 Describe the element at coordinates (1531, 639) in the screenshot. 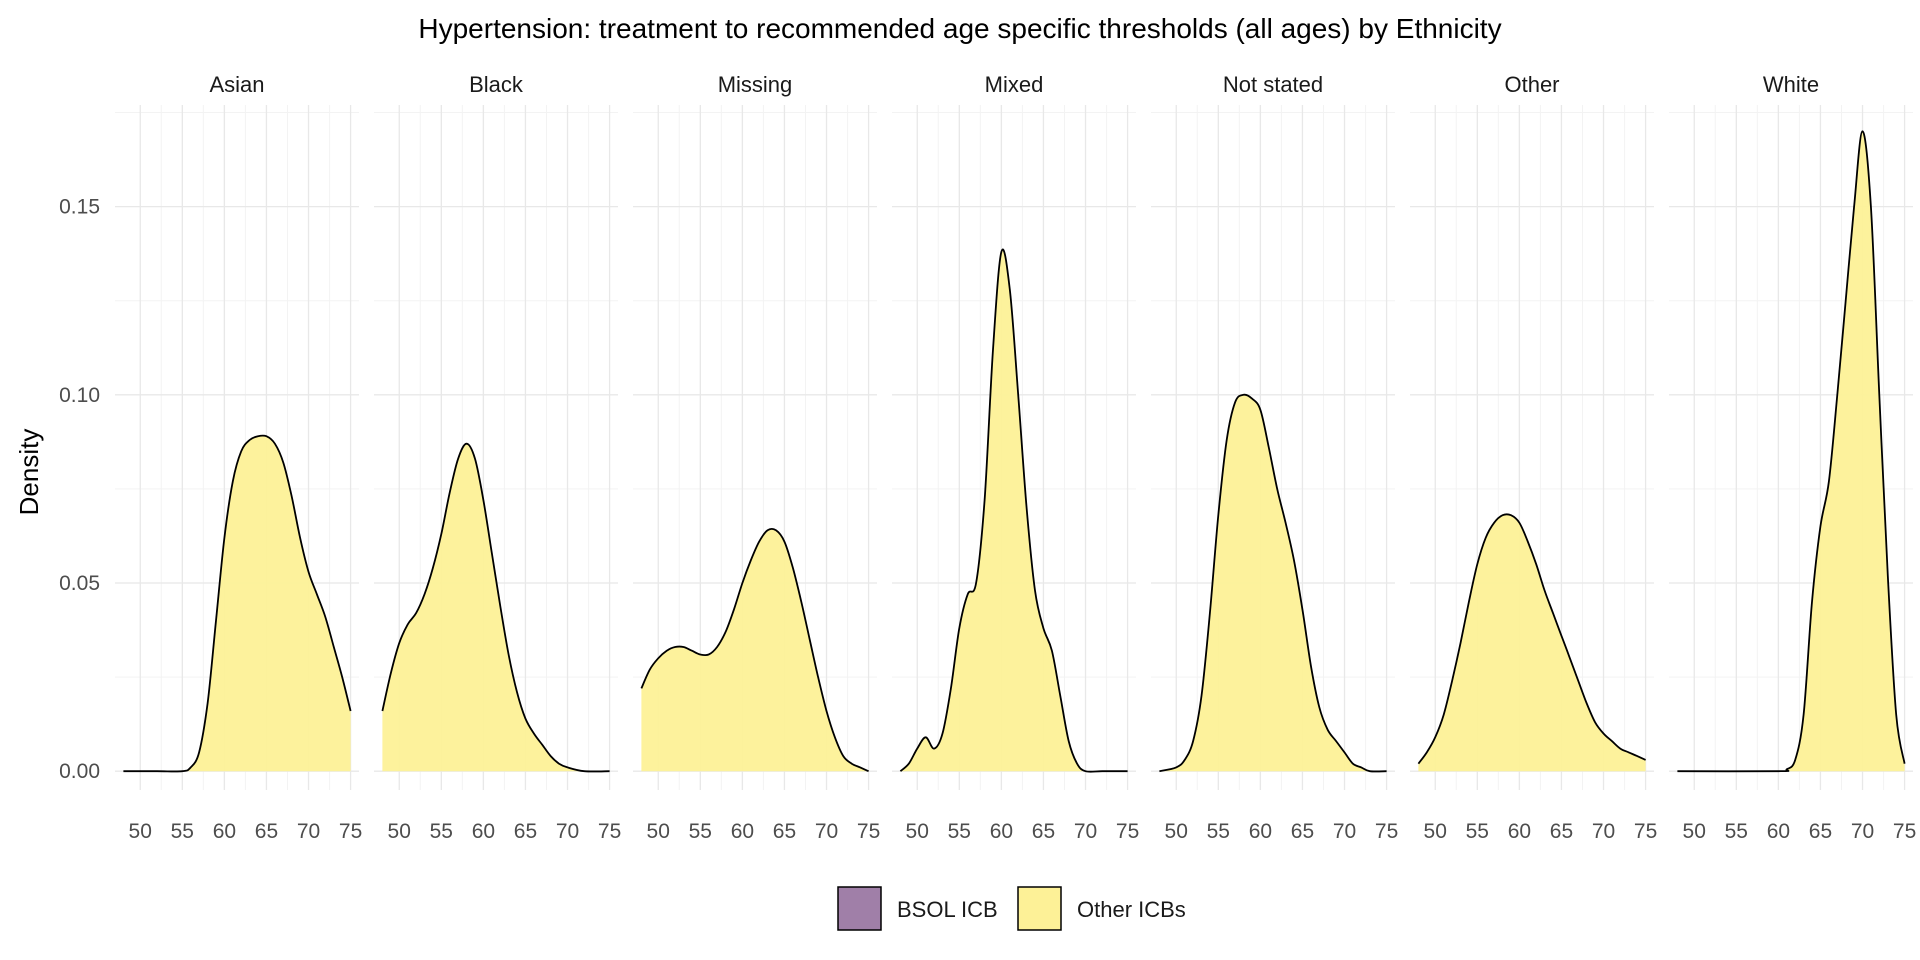

I see `density-line-other` at that location.